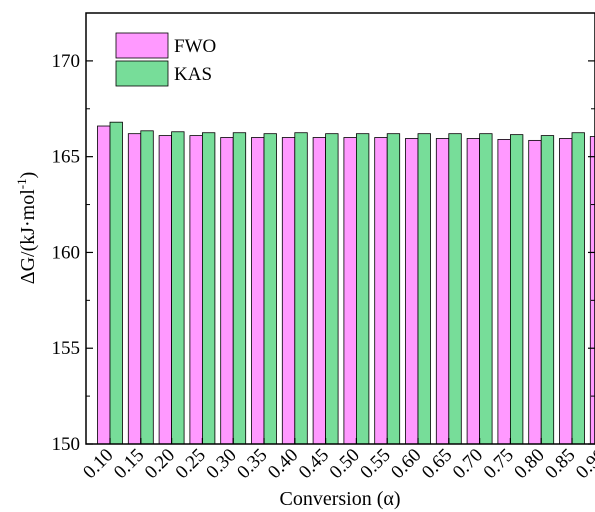  Describe the element at coordinates (412, 291) in the screenshot. I see `bar-fwo-0.60` at that location.